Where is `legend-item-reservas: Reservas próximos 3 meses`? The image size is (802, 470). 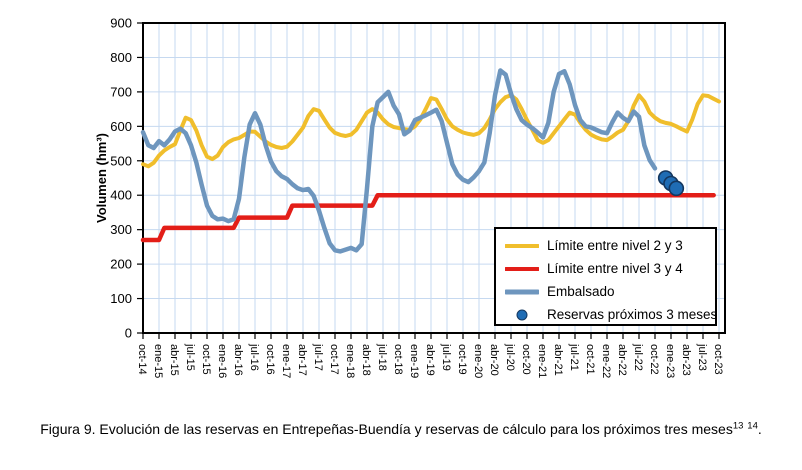 legend-item-reservas: Reservas próximos 3 meses is located at coordinates (611, 314).